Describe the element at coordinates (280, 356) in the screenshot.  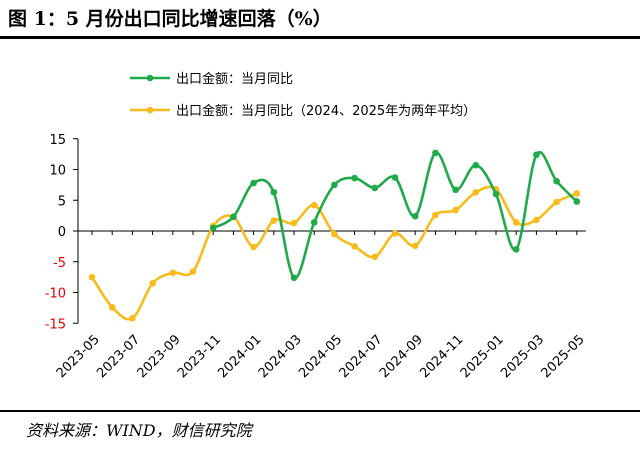
I see `x-tick-label: 2024-03` at that location.